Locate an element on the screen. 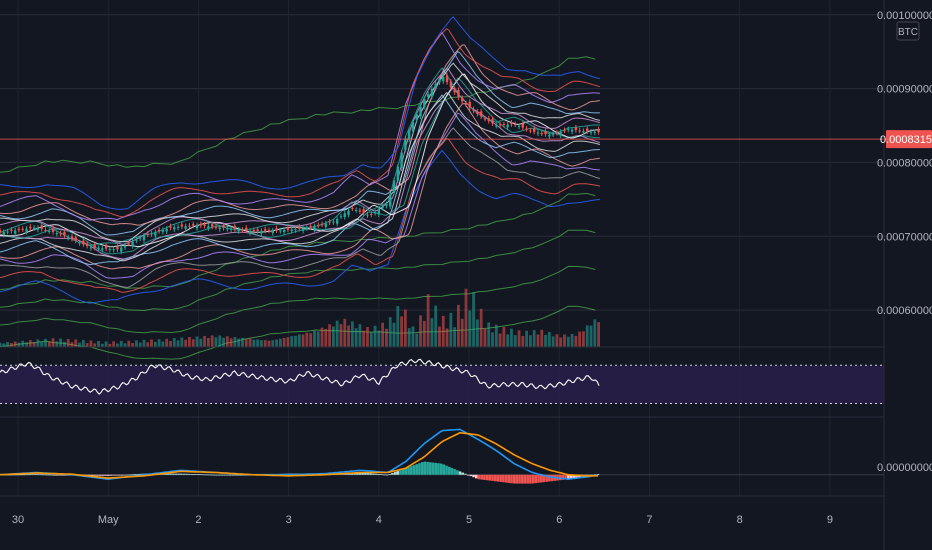  unit-label: BTC is located at coordinates (908, 32).